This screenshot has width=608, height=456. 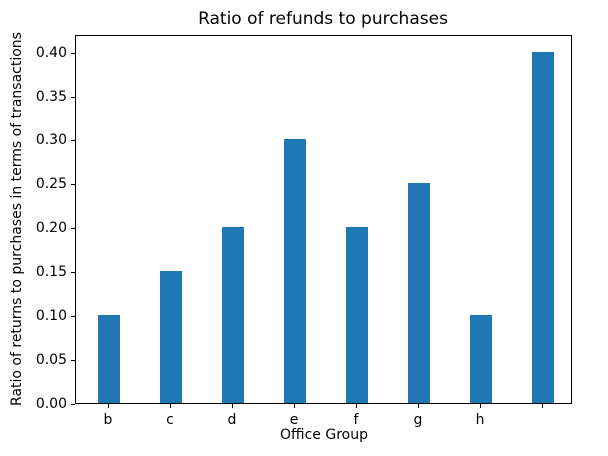 I want to click on y-tick-label: 0.30, so click(x=51, y=140).